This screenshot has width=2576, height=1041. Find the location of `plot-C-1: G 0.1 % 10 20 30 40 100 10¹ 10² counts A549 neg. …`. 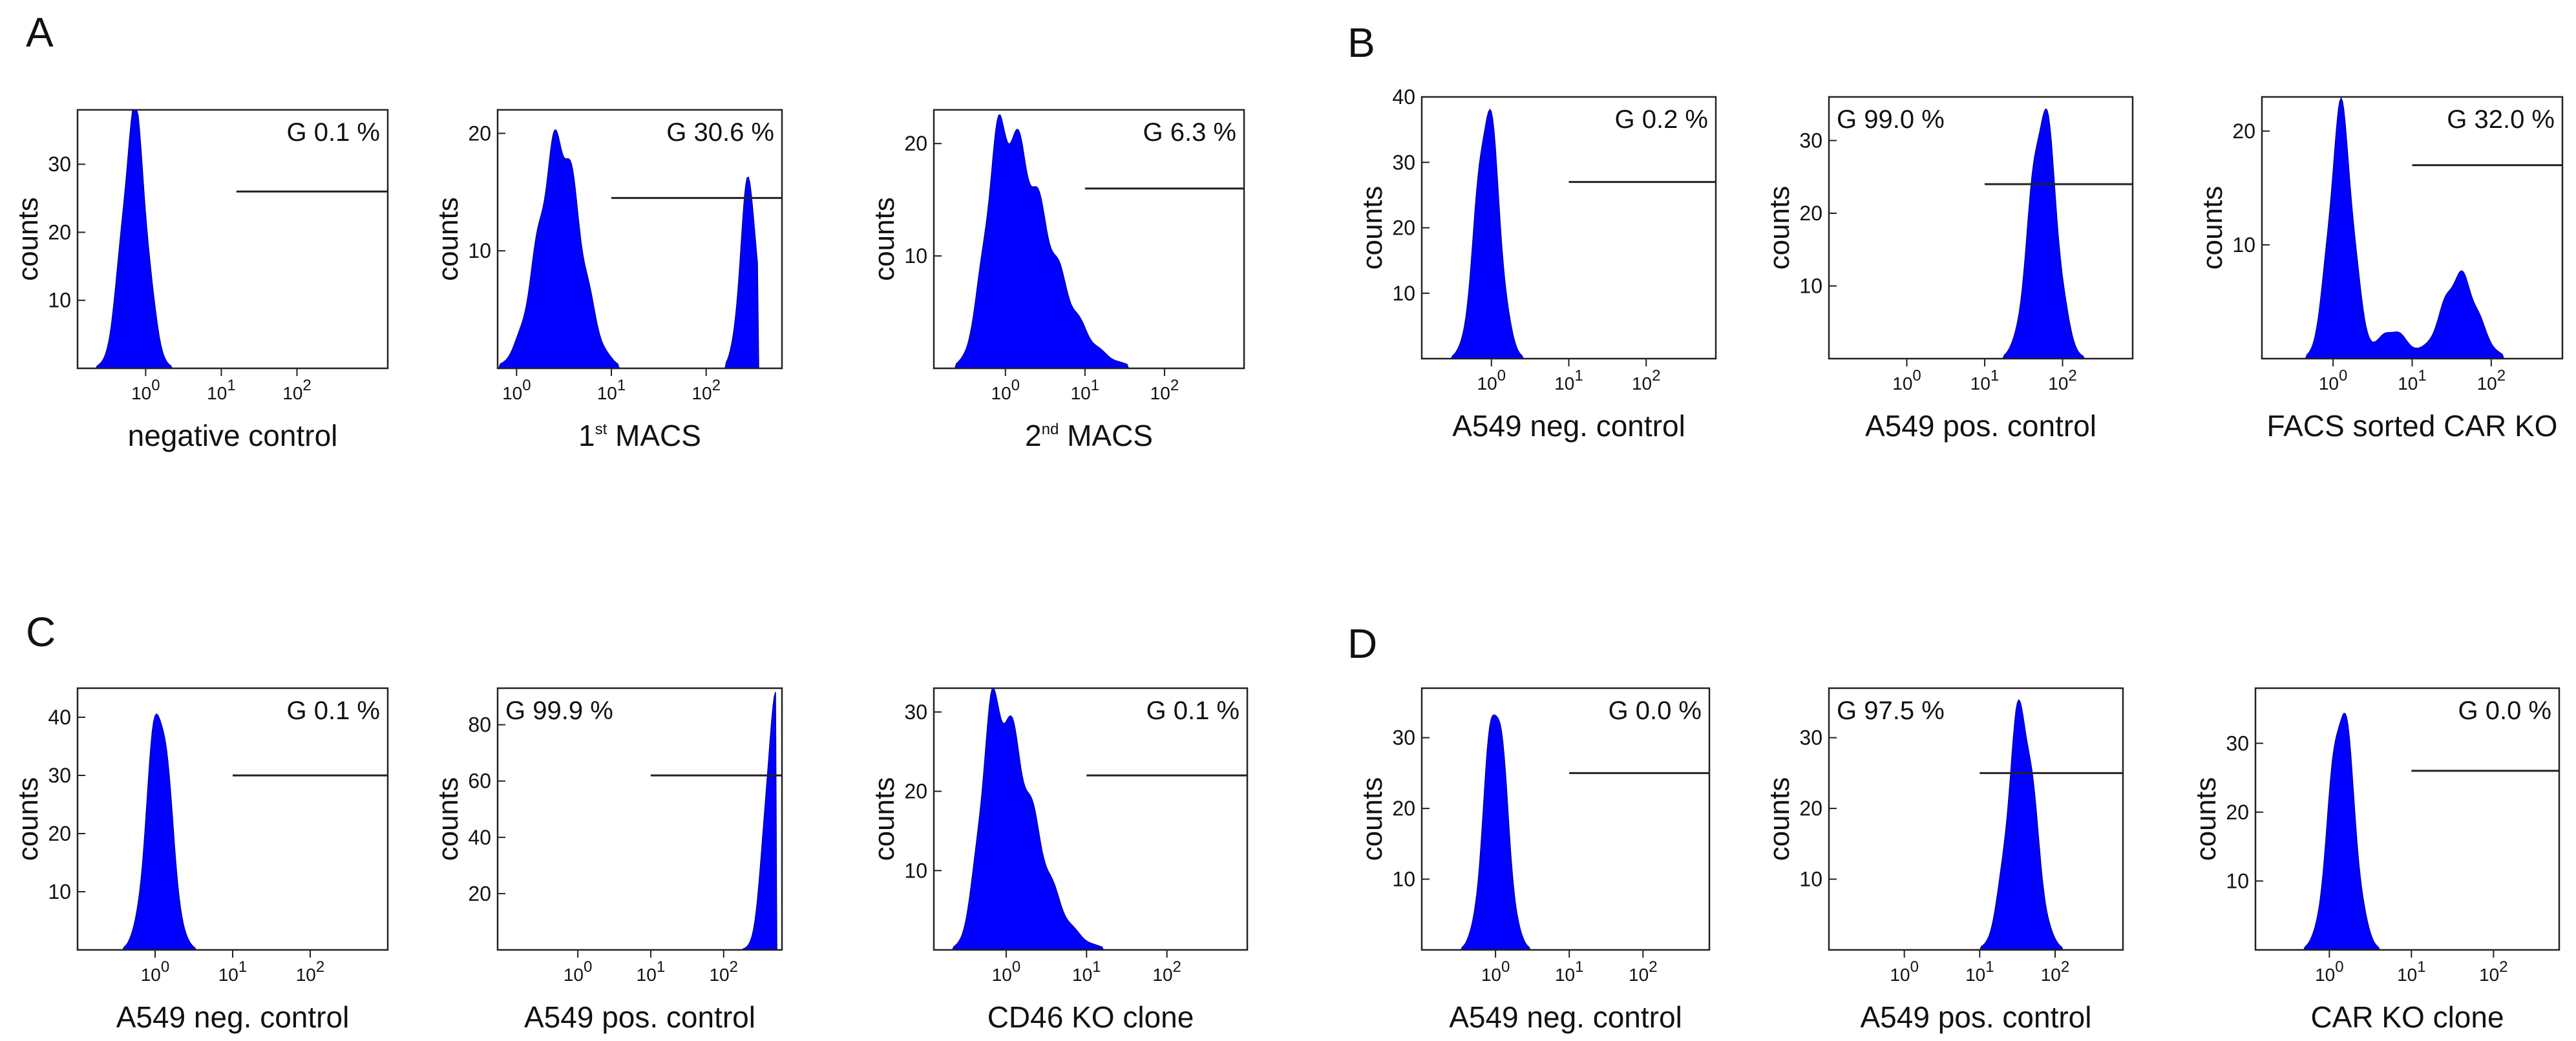

plot-C-1: G 0.1 % 10 20 30 40 100 10¹ 10² counts A549 neg. … is located at coordinates (200, 860).